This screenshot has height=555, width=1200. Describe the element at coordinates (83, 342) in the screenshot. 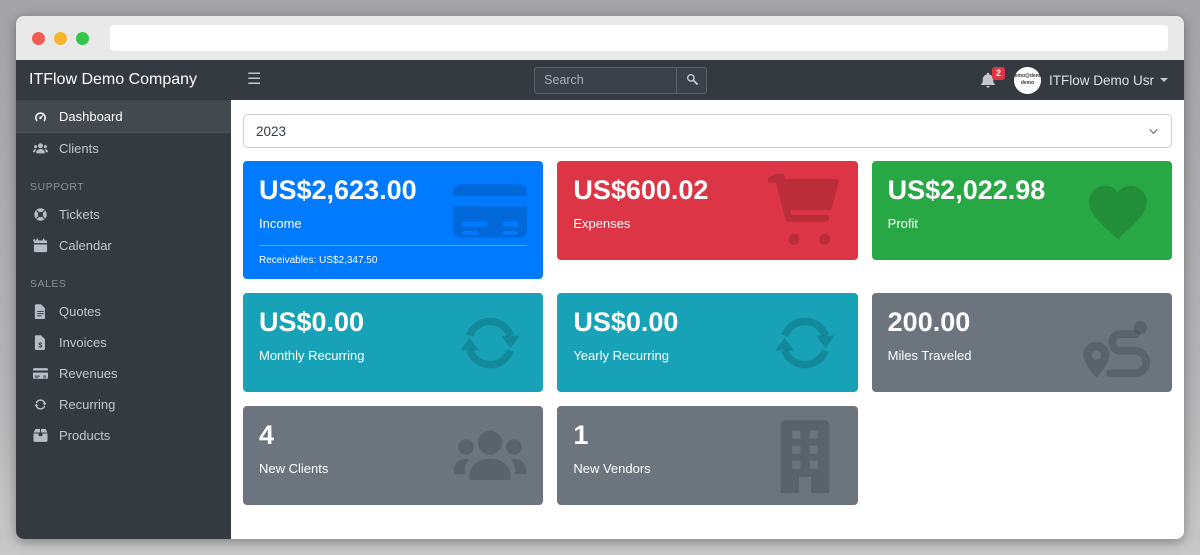

I see `sidebar-item-label: Invoices` at that location.